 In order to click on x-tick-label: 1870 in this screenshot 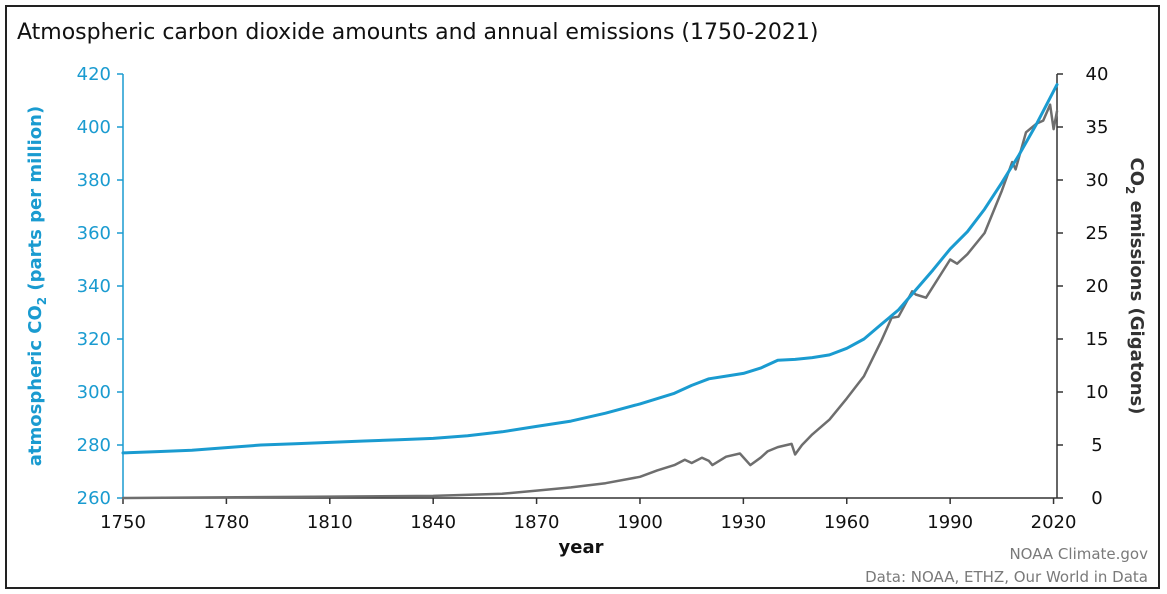, I will do `click(537, 522)`.